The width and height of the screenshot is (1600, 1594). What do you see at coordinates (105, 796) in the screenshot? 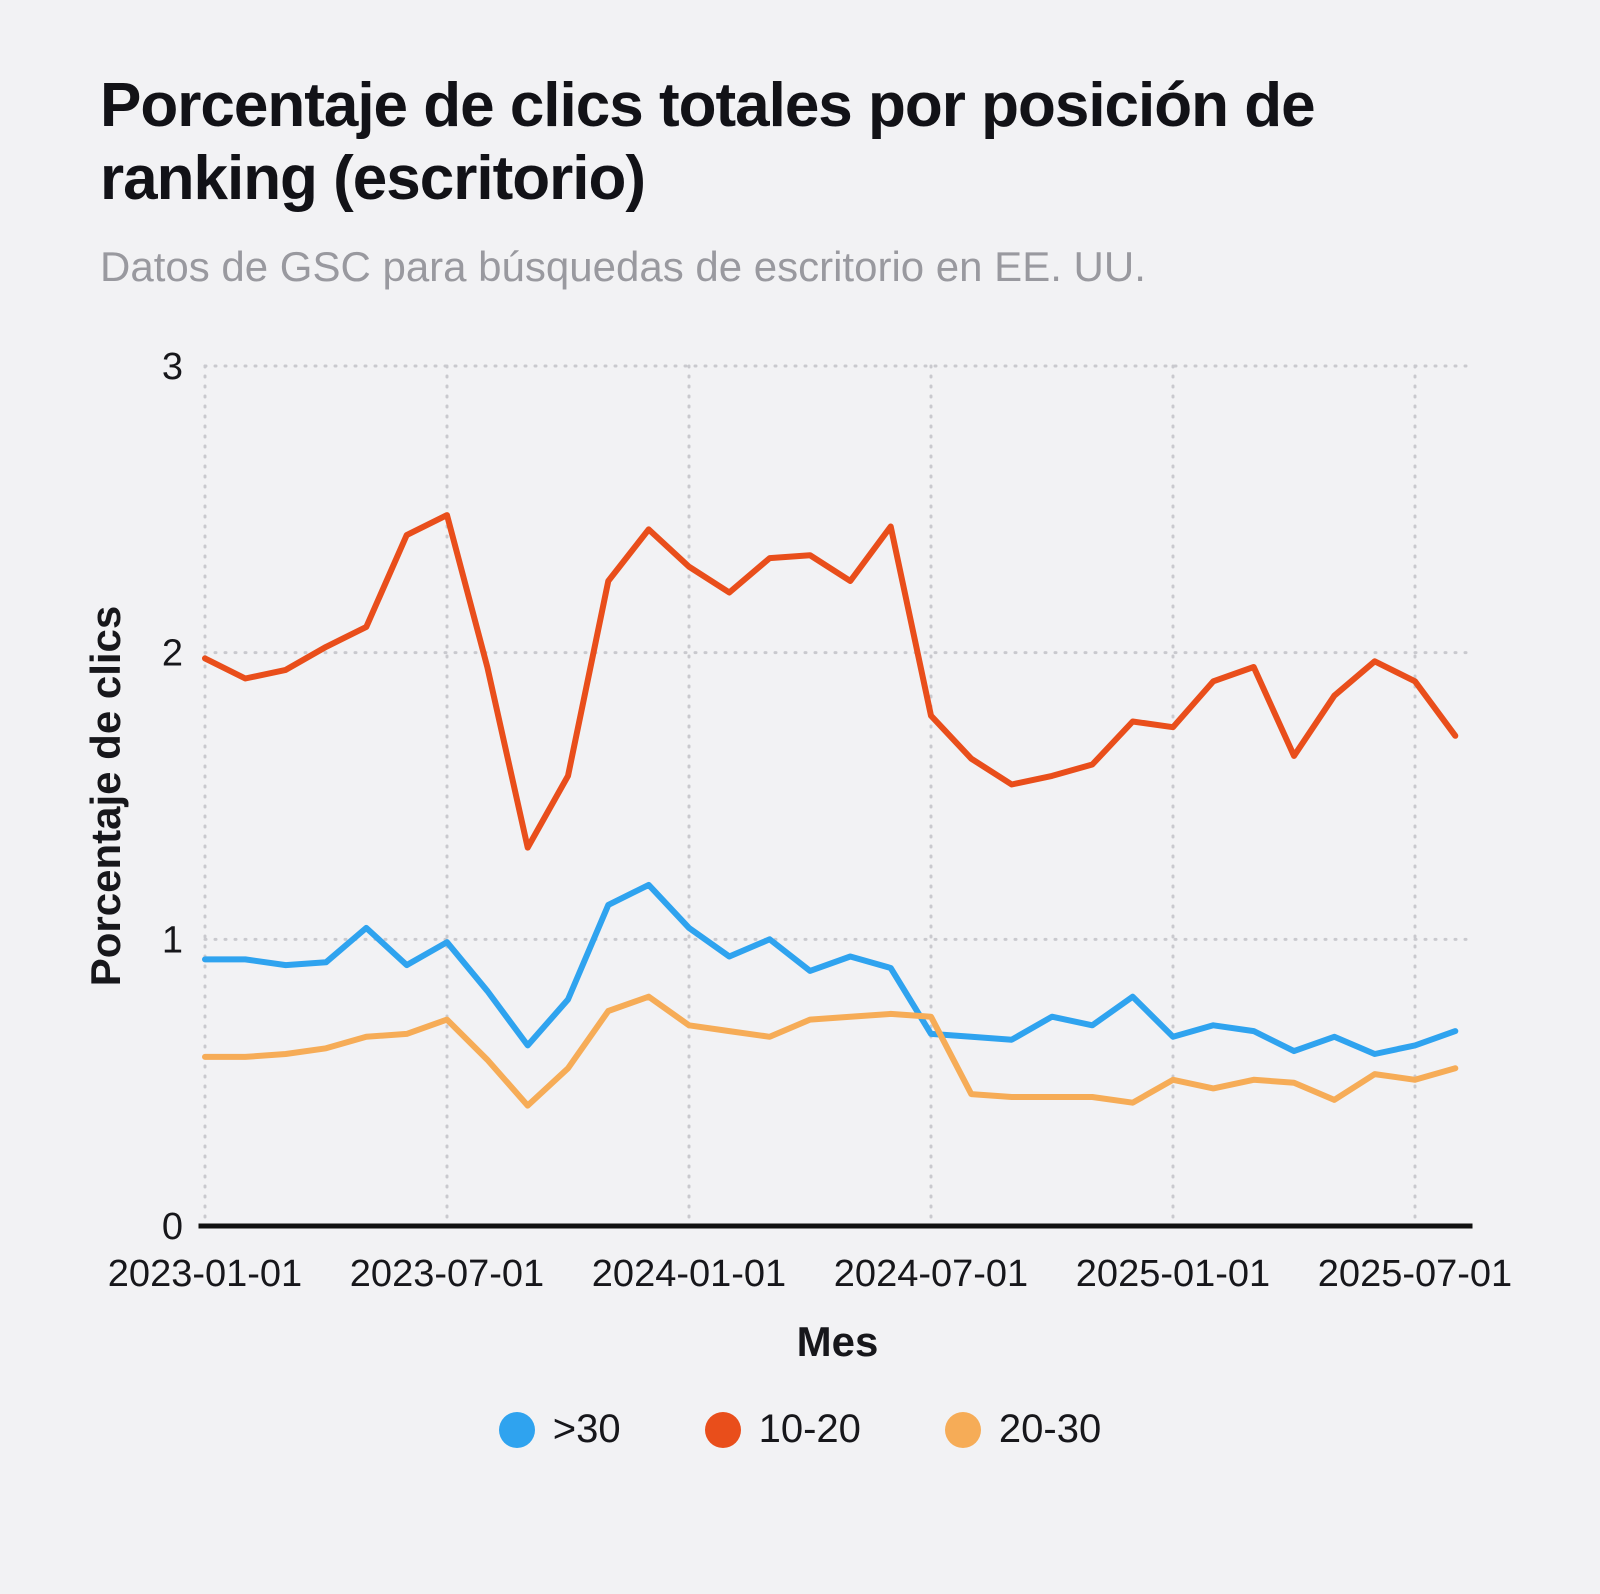
I see `y-axis-title: Porcentaje de clics` at bounding box center [105, 796].